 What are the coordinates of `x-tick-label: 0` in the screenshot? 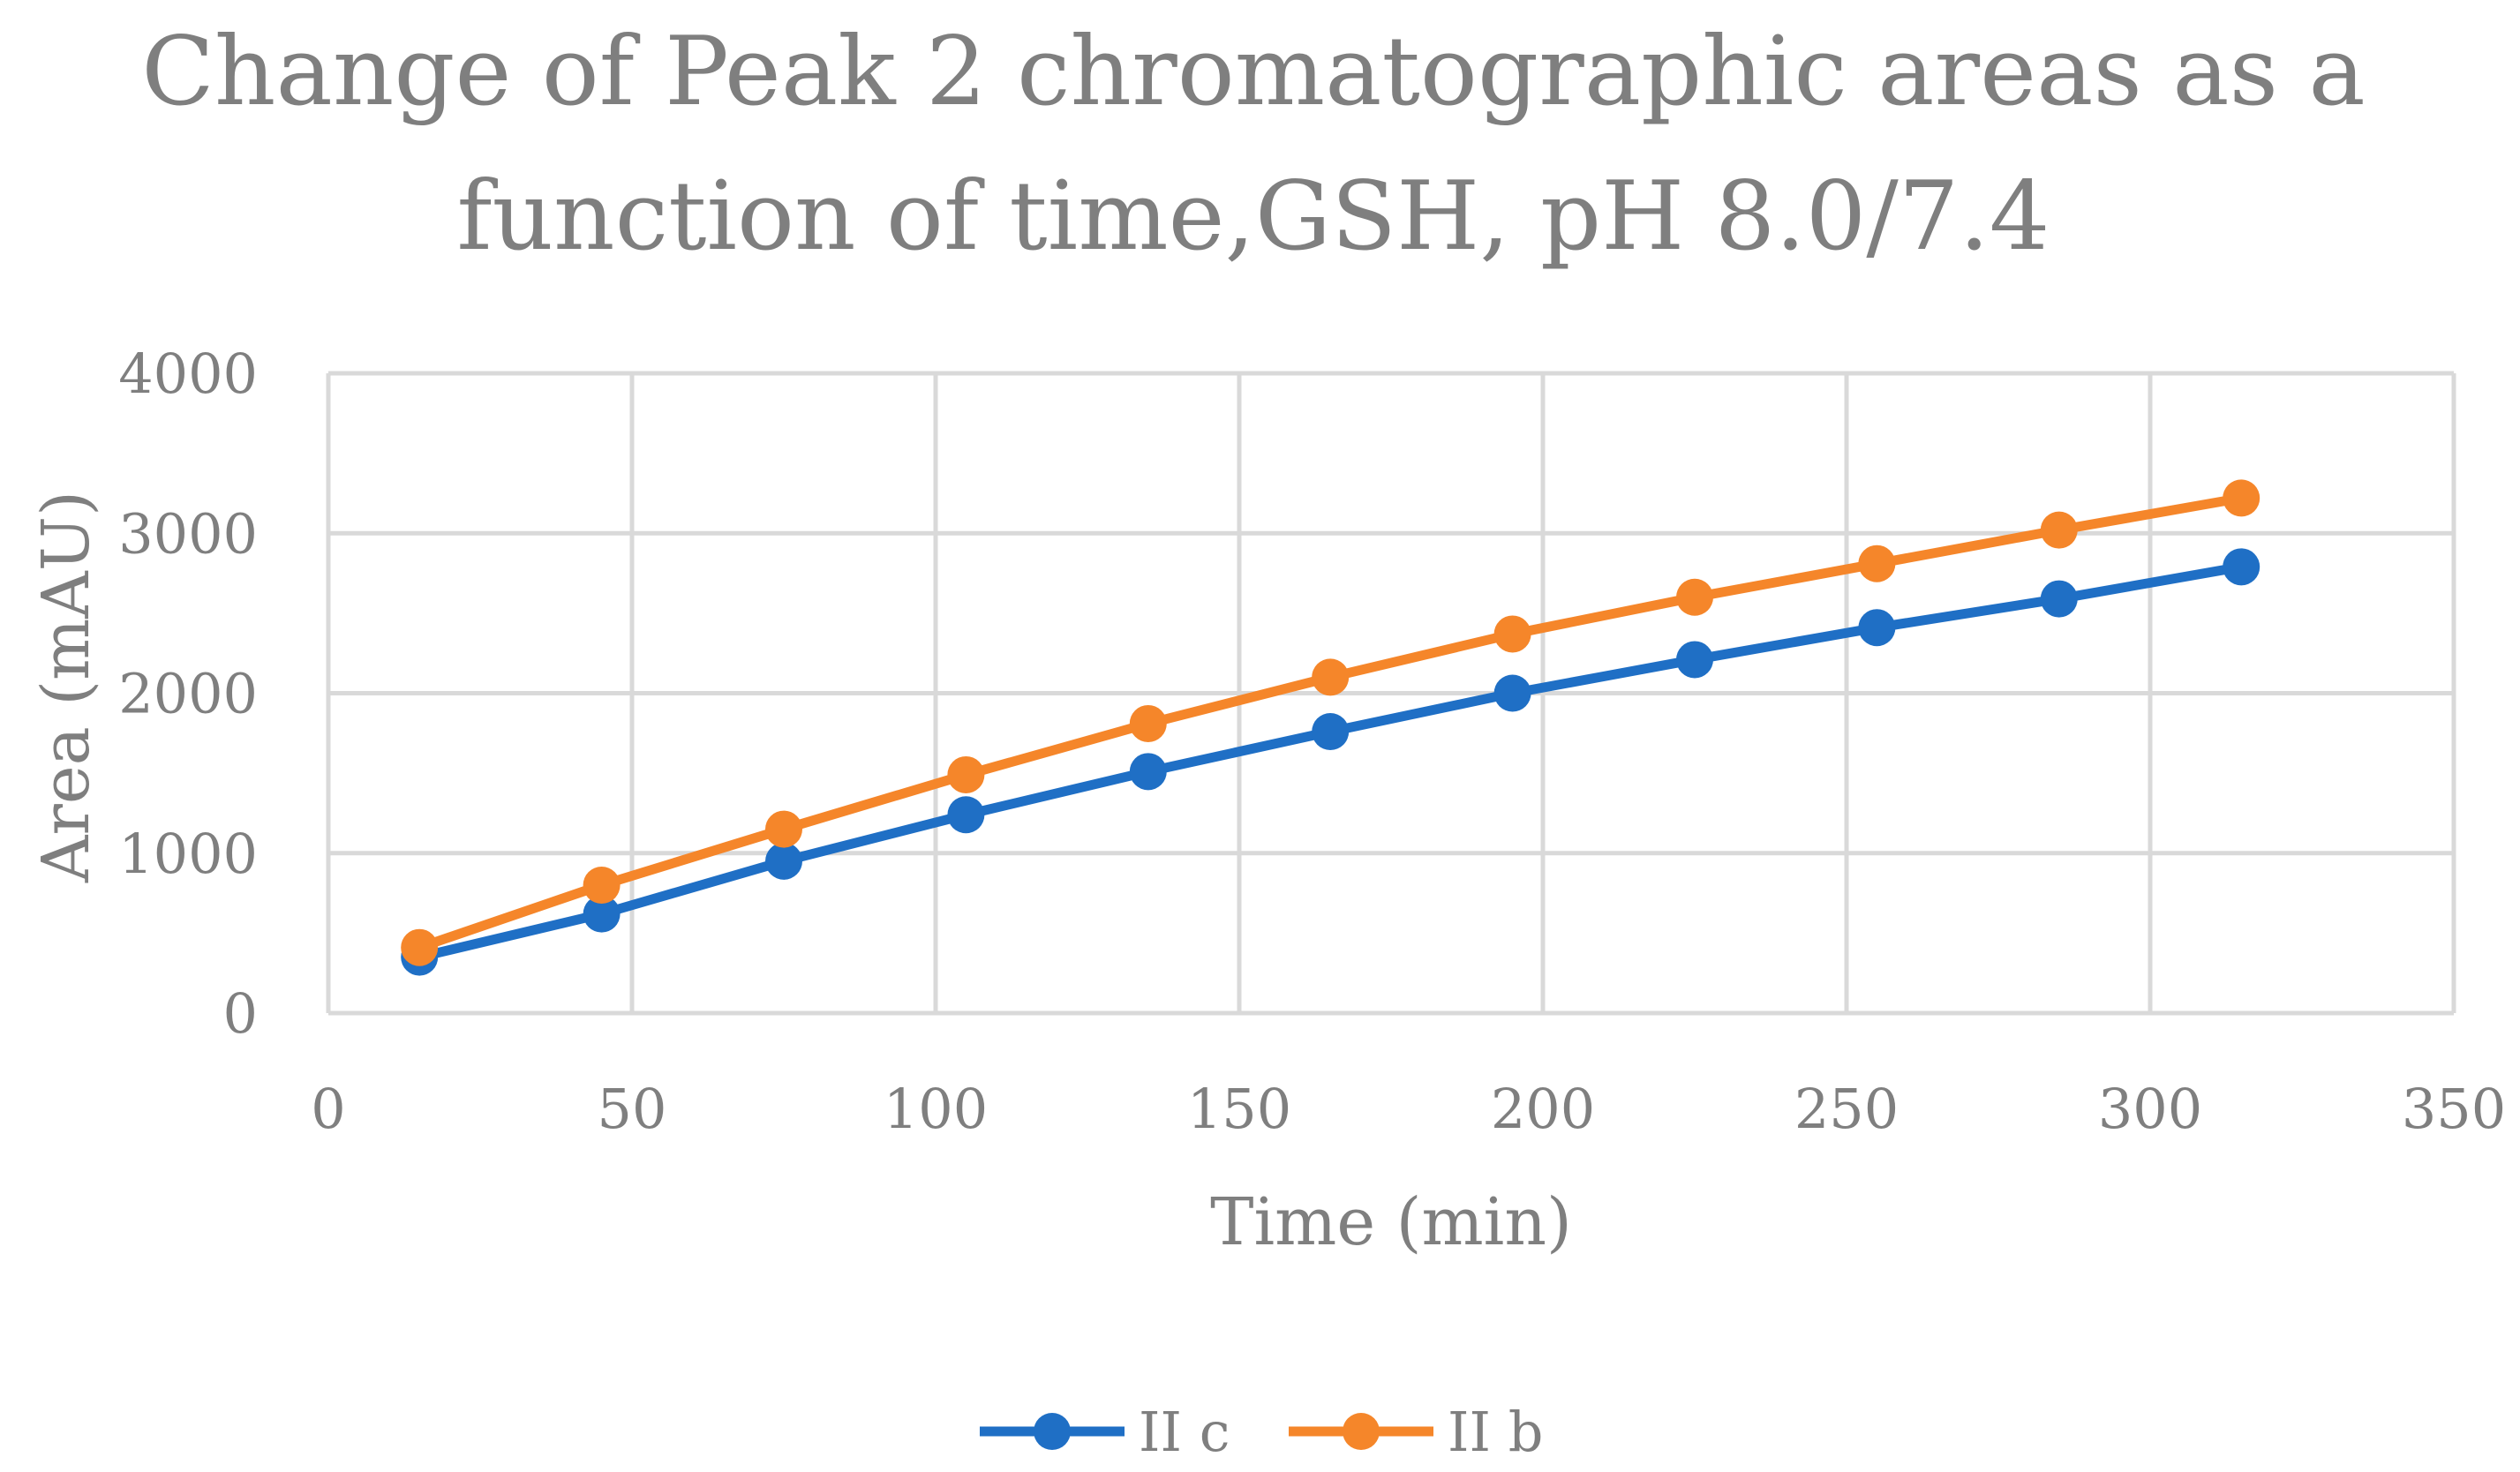 It's located at (328, 1109).